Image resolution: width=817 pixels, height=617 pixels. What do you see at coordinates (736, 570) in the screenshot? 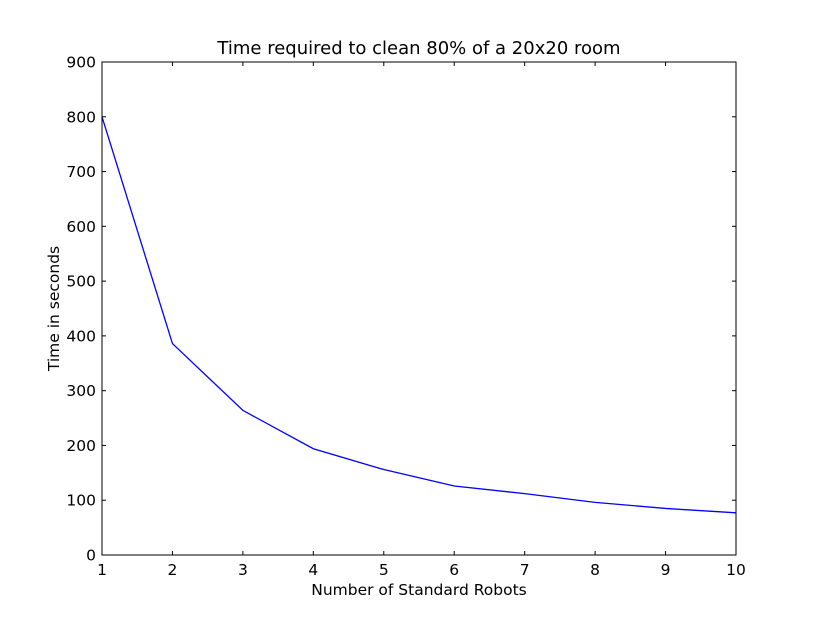
I see `x-tick-label: 10` at bounding box center [736, 570].